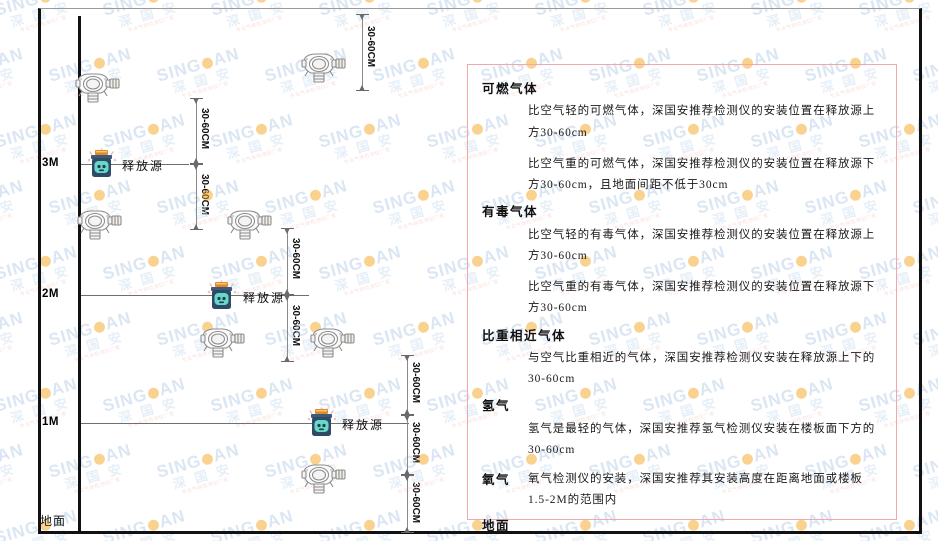 The height and width of the screenshot is (541, 938). I want to click on panel-section-oxygen: 氧气 氧气检测仪的安装，深国安推荐其安装高度在距离地面或楼板1.5-2M的范围内, so click(682, 490).